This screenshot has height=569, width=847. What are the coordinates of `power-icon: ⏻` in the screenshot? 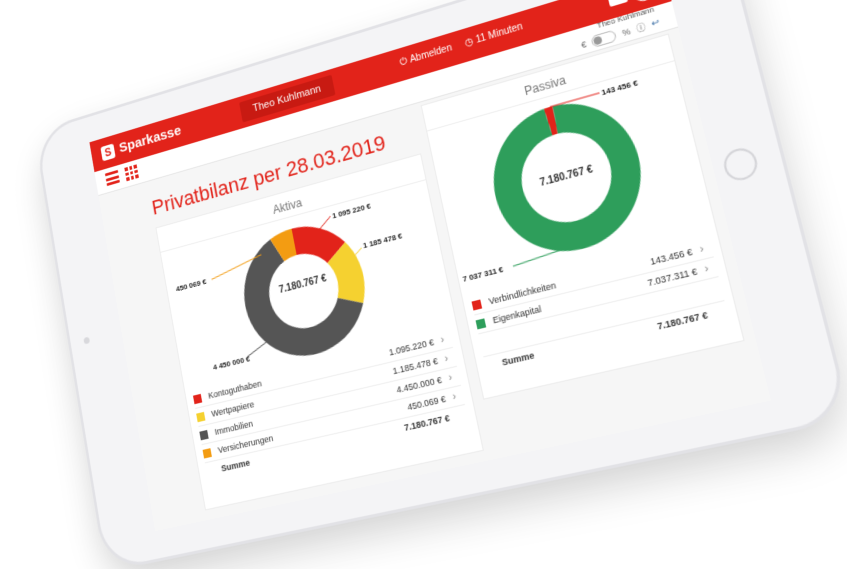 It's located at (403, 62).